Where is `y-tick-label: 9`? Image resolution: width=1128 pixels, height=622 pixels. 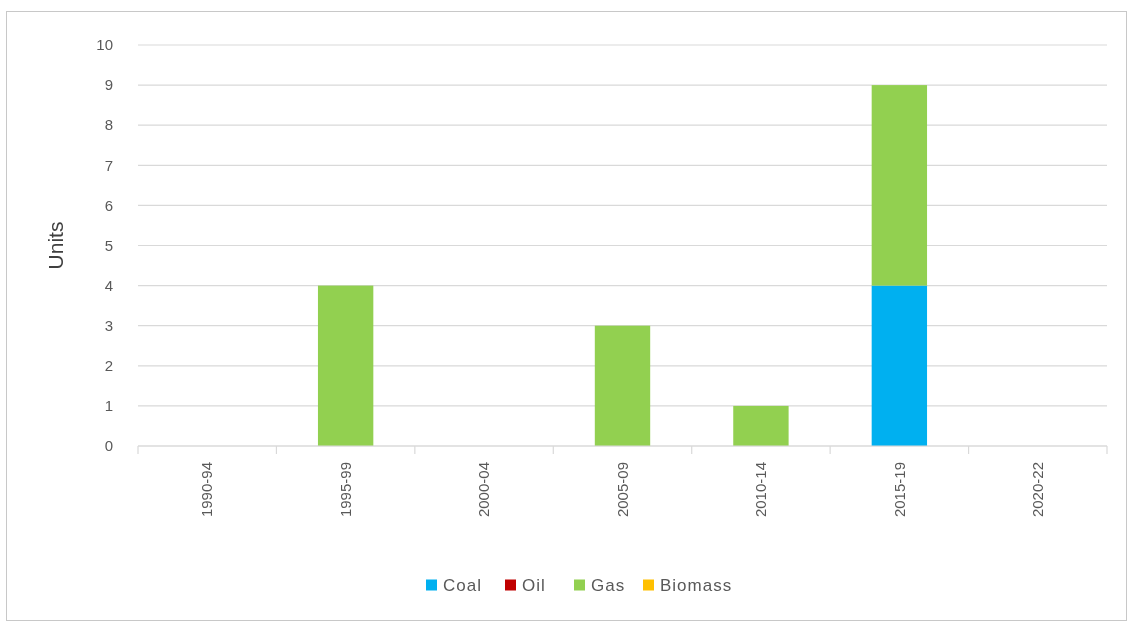
y-tick-label: 9 is located at coordinates (108, 85).